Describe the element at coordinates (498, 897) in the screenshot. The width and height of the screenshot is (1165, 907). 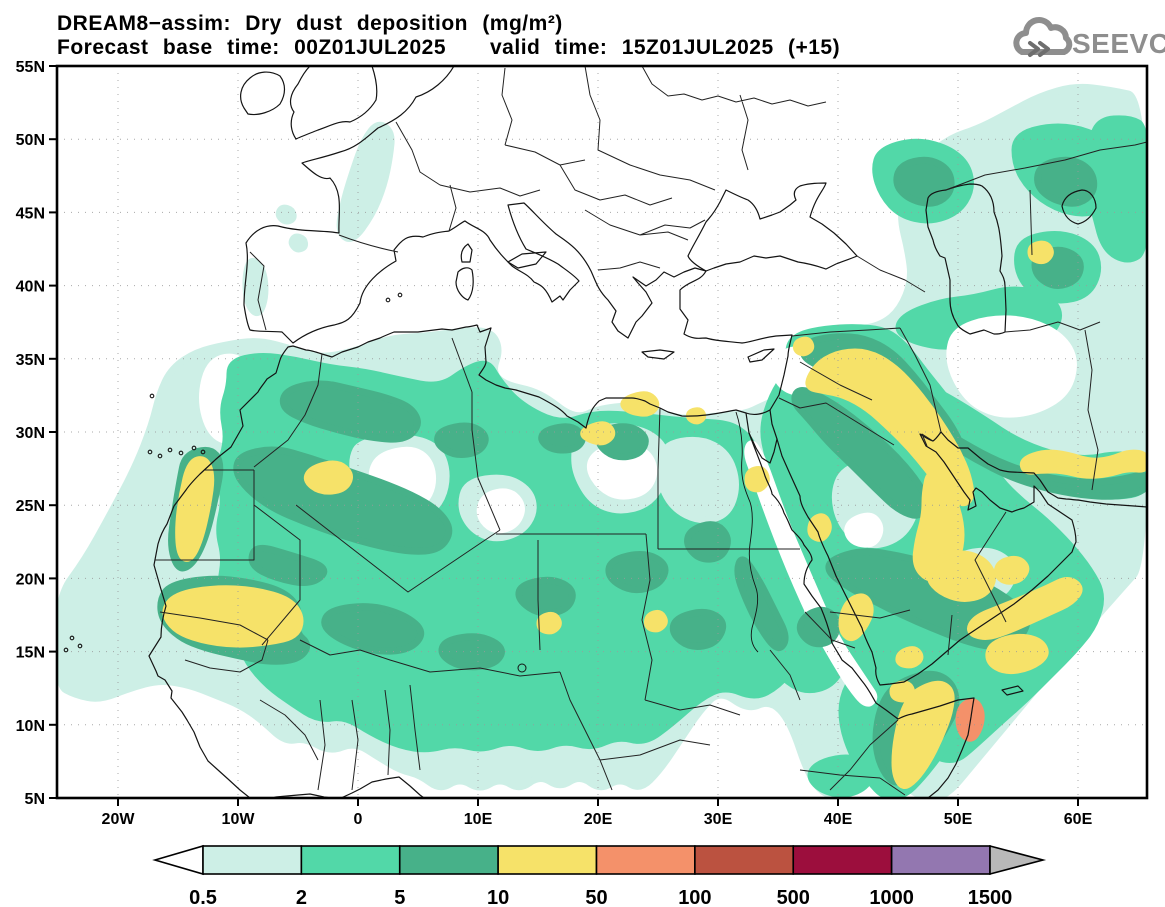
I see `colorbar-label-10: 10` at that location.